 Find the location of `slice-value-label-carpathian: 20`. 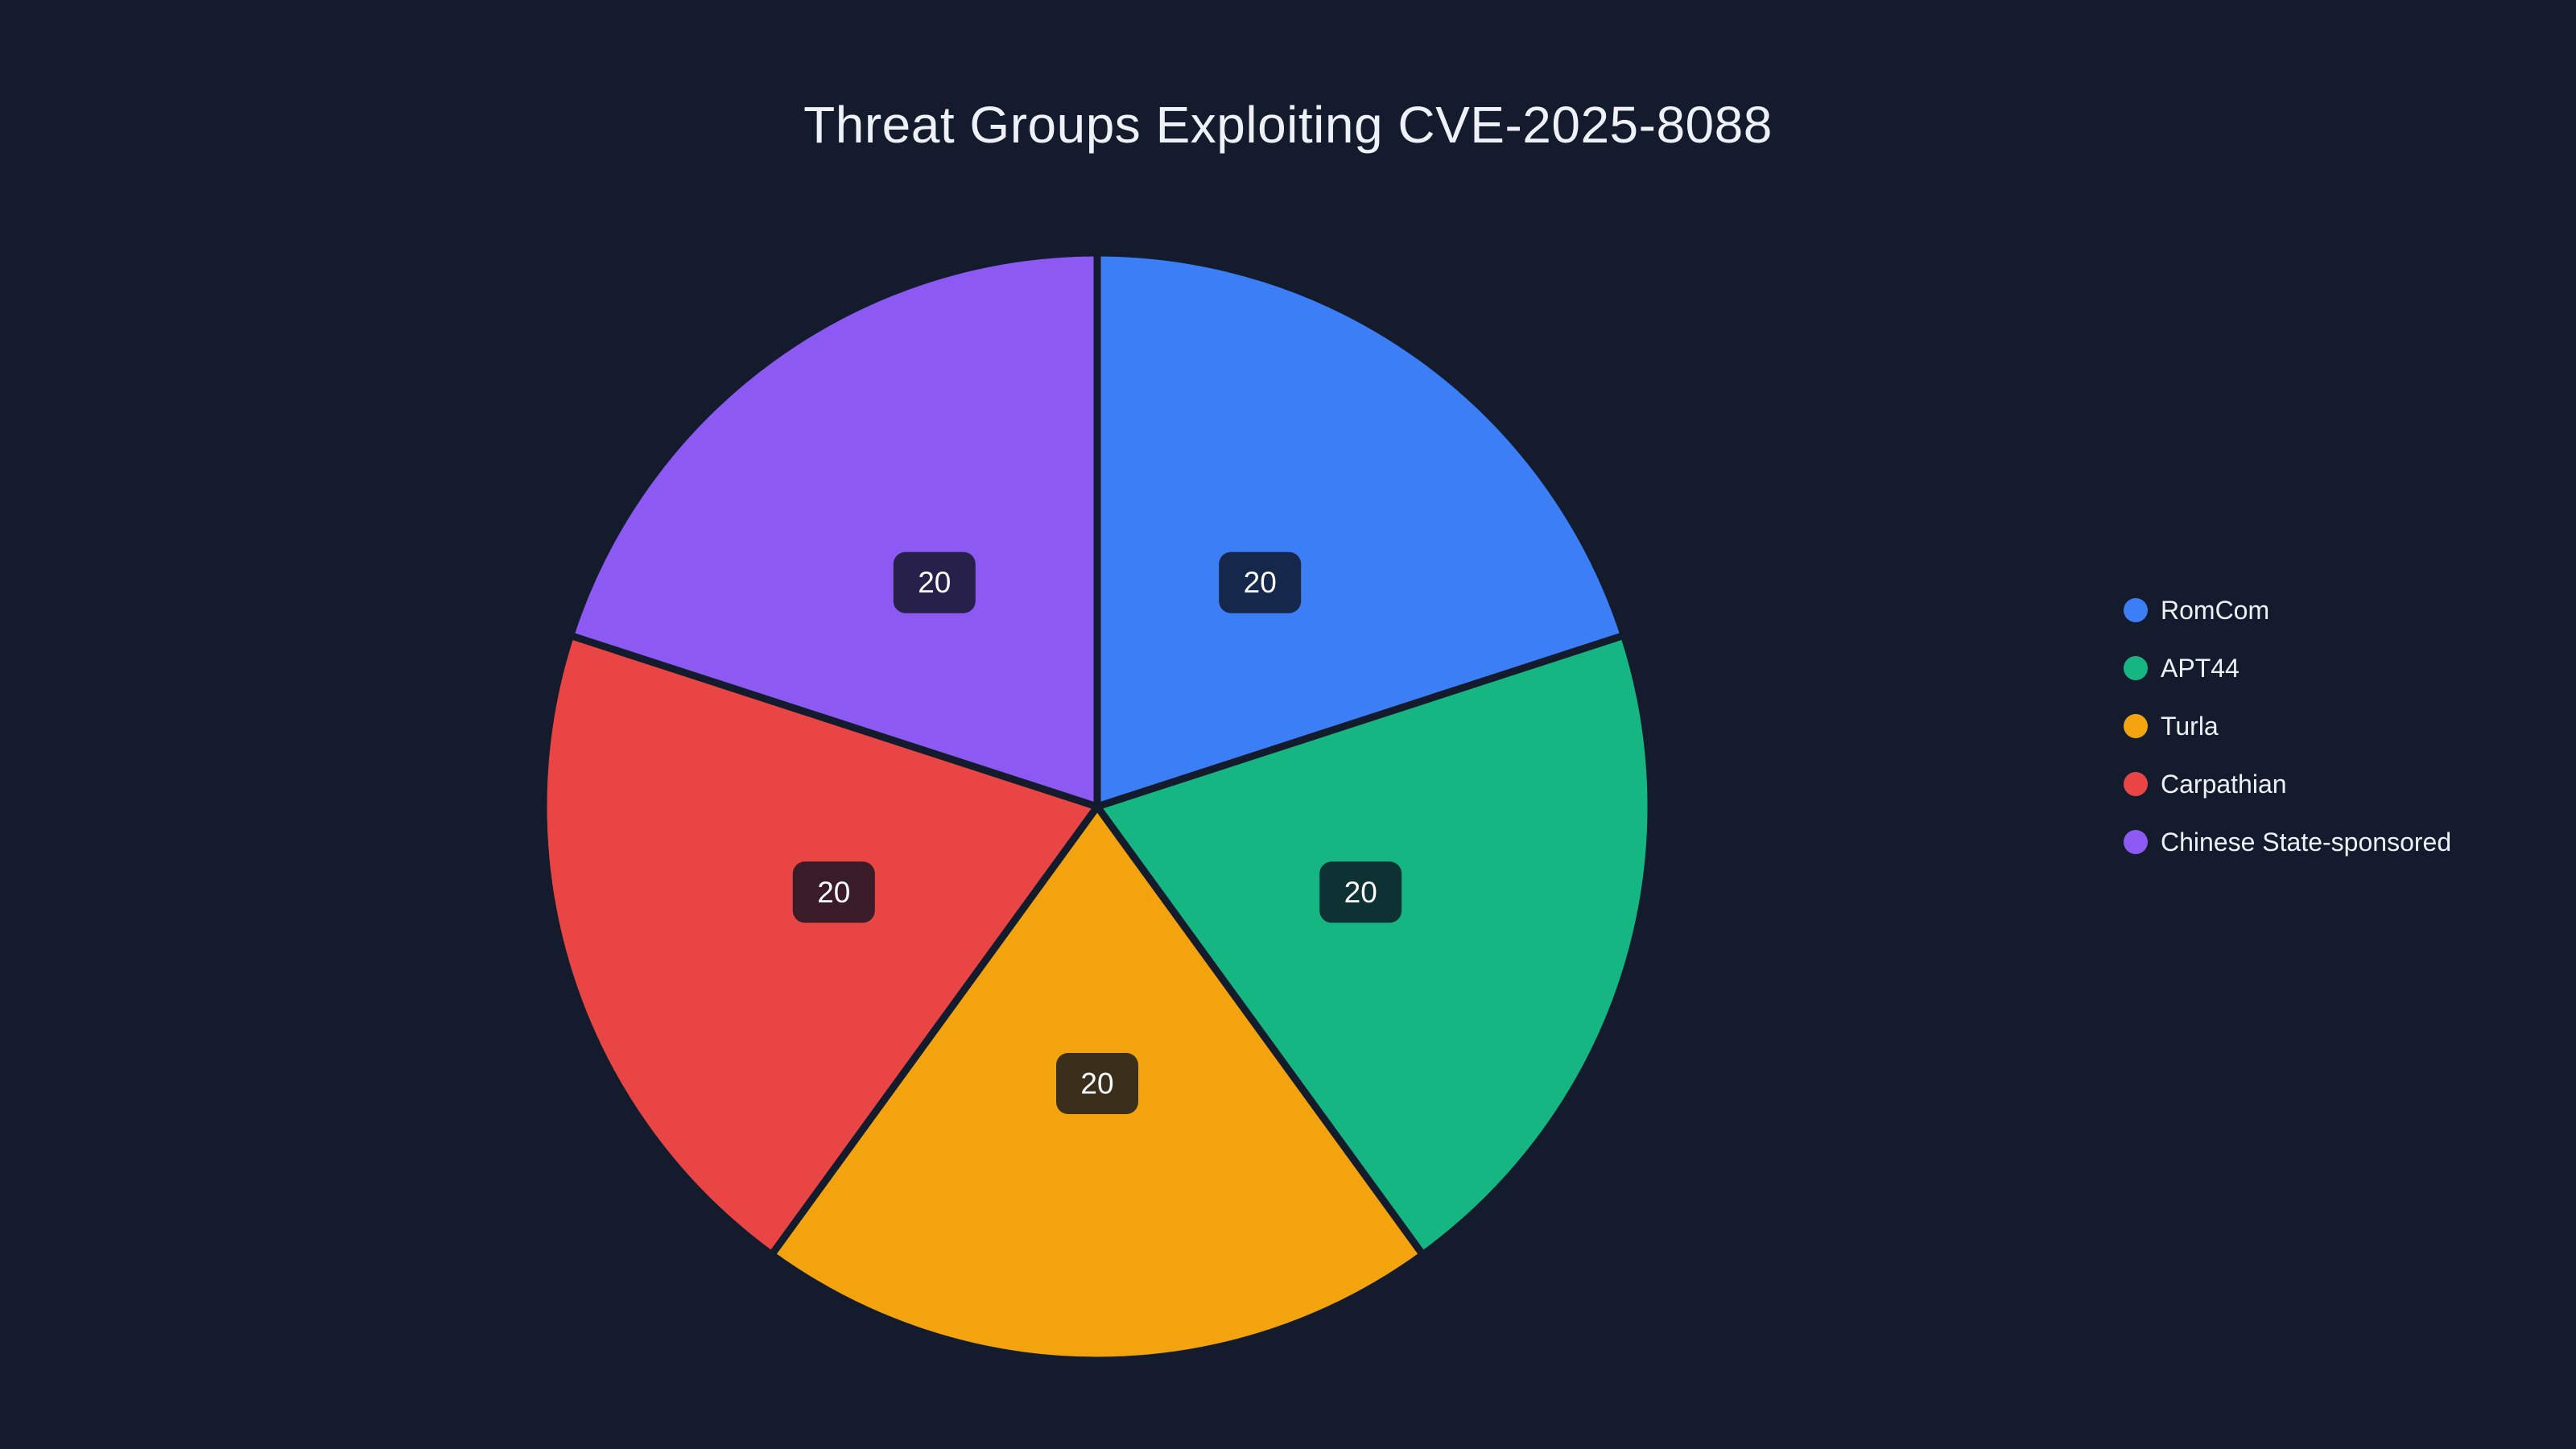

slice-value-label-carpathian: 20 is located at coordinates (833, 892).